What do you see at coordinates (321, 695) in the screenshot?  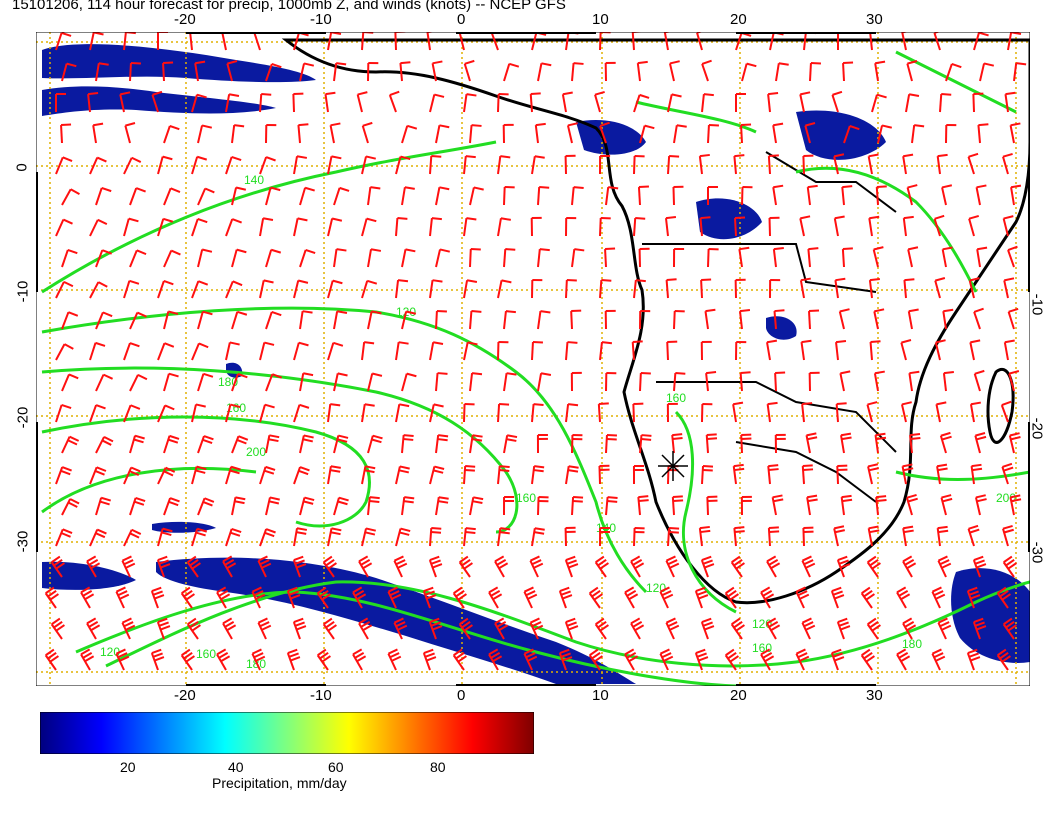 I see `bottom-tick-lon-m10: -10` at bounding box center [321, 695].